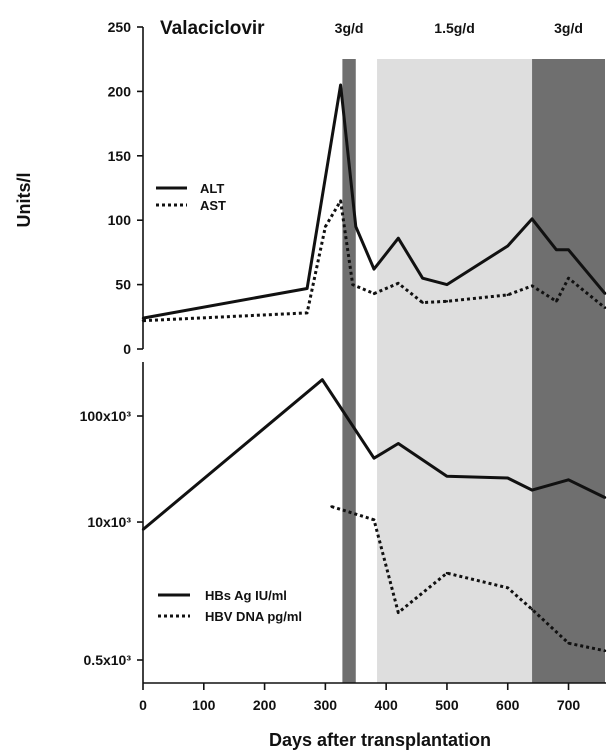 Image resolution: width=608 pixels, height=754 pixels. I want to click on top-y-tick-label: 150, so click(120, 156).